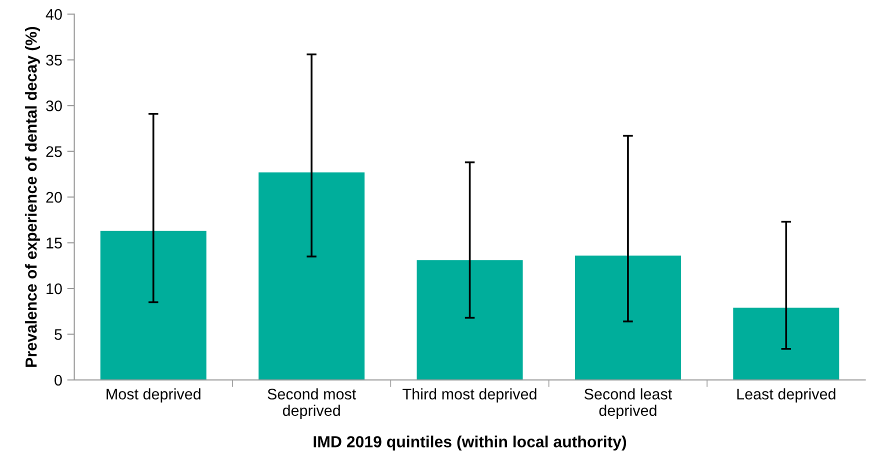  Describe the element at coordinates (54, 197) in the screenshot. I see `y-tick-label: 20` at that location.